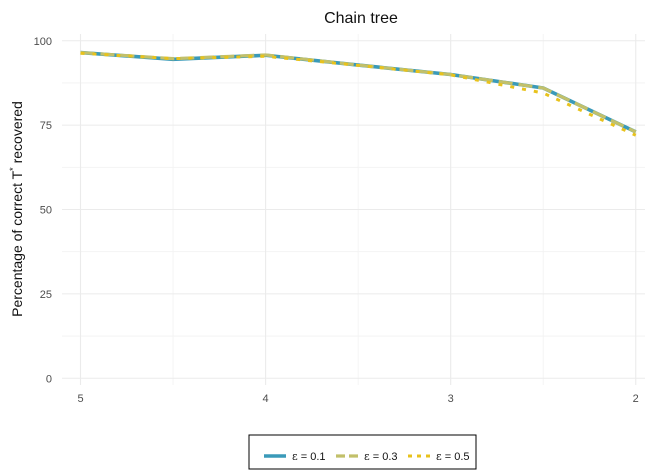  Describe the element at coordinates (451, 399) in the screenshot. I see `x-tick-label: 3` at that location.